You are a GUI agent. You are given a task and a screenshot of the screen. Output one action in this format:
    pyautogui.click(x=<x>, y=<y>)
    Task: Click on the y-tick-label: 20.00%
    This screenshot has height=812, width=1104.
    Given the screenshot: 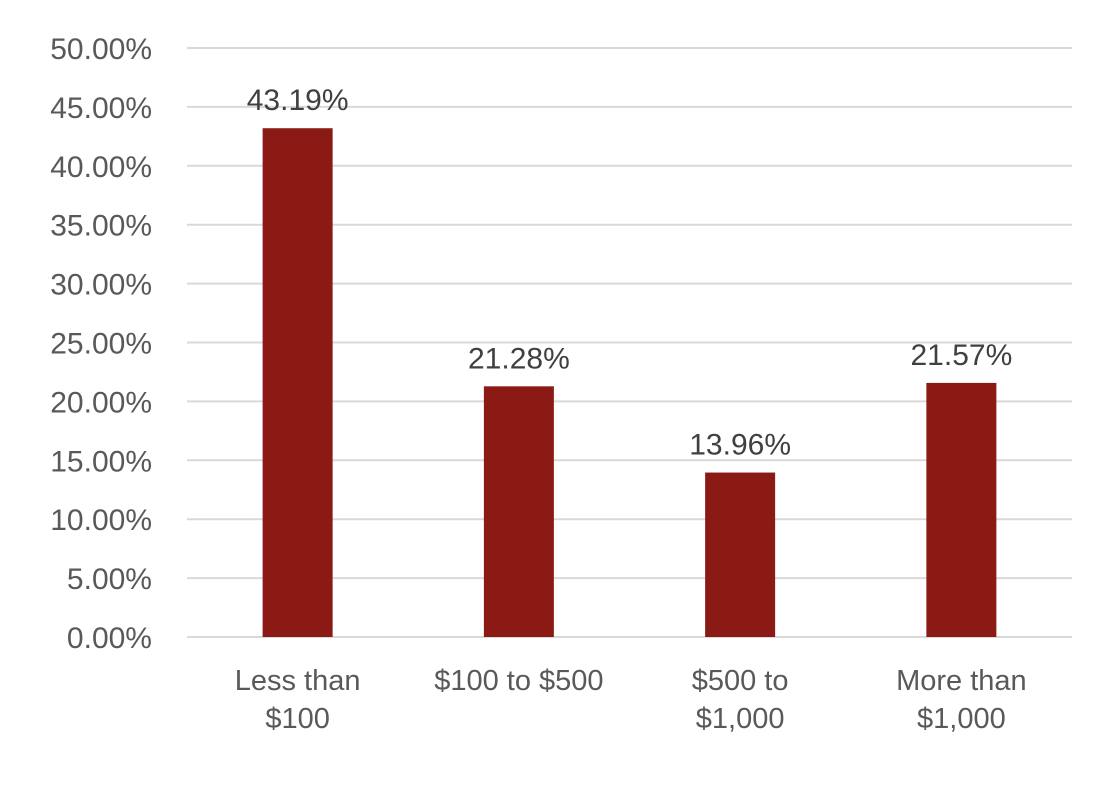 What is the action you would take?
    pyautogui.click(x=101, y=402)
    